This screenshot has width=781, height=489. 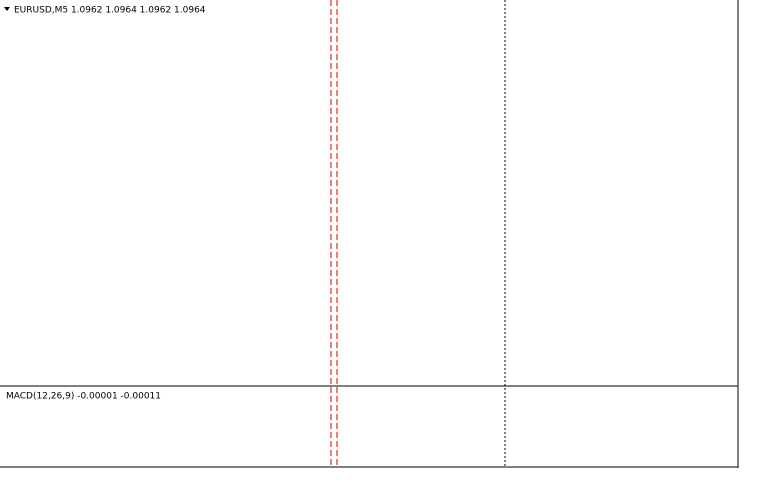 I want to click on menu-icon, so click(x=7, y=9).